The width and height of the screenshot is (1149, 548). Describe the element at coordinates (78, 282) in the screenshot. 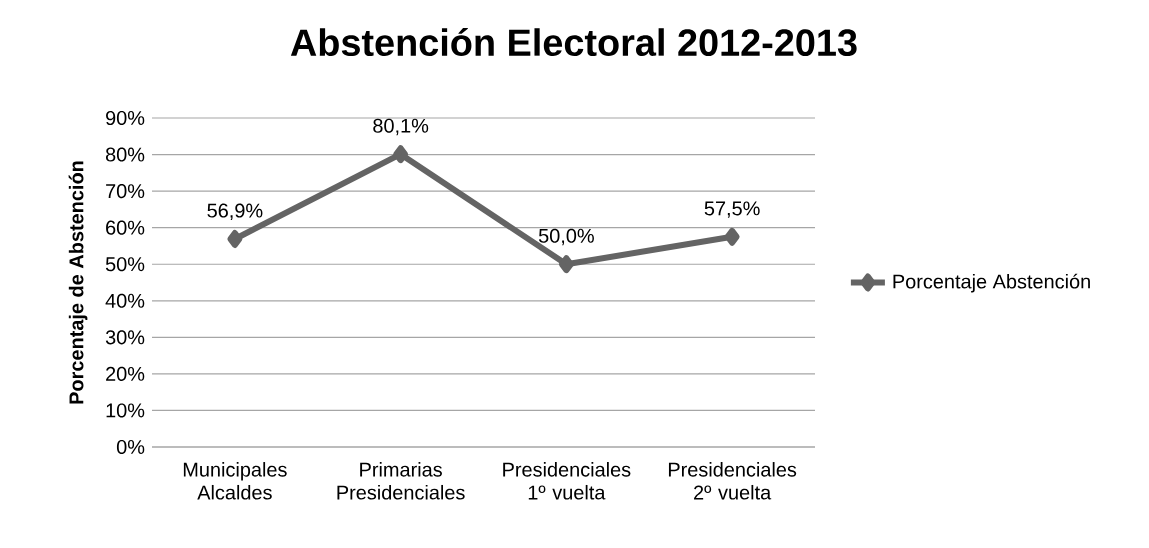

I see `y-axis-title: Porcentaje de Abstención` at that location.